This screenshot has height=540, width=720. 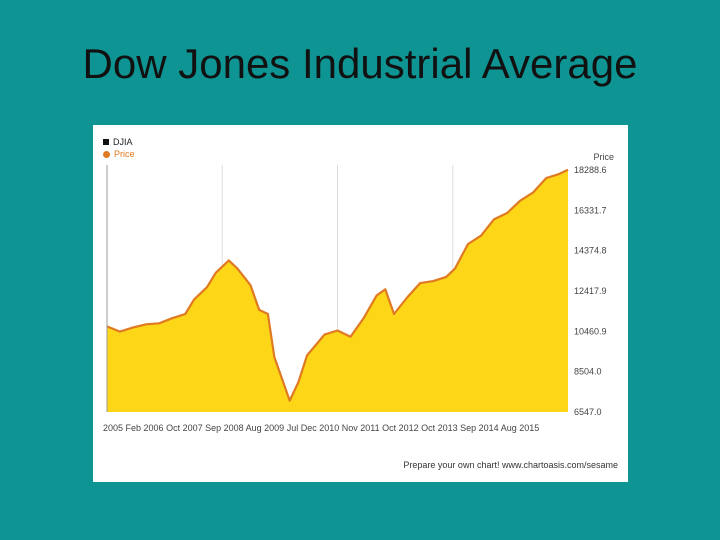 What do you see at coordinates (590, 170) in the screenshot?
I see `y-tick-label: 18288.6` at bounding box center [590, 170].